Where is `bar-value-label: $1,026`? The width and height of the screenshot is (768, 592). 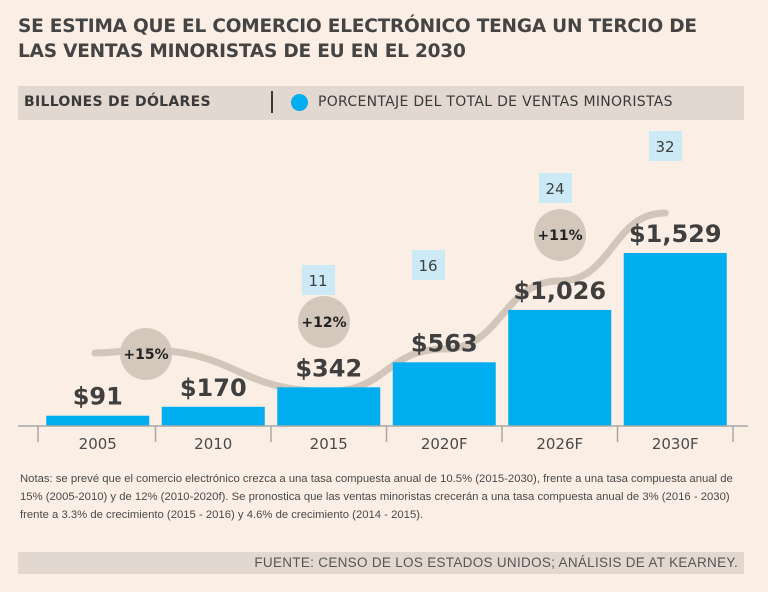 bar-value-label: $1,026 is located at coordinates (559, 291).